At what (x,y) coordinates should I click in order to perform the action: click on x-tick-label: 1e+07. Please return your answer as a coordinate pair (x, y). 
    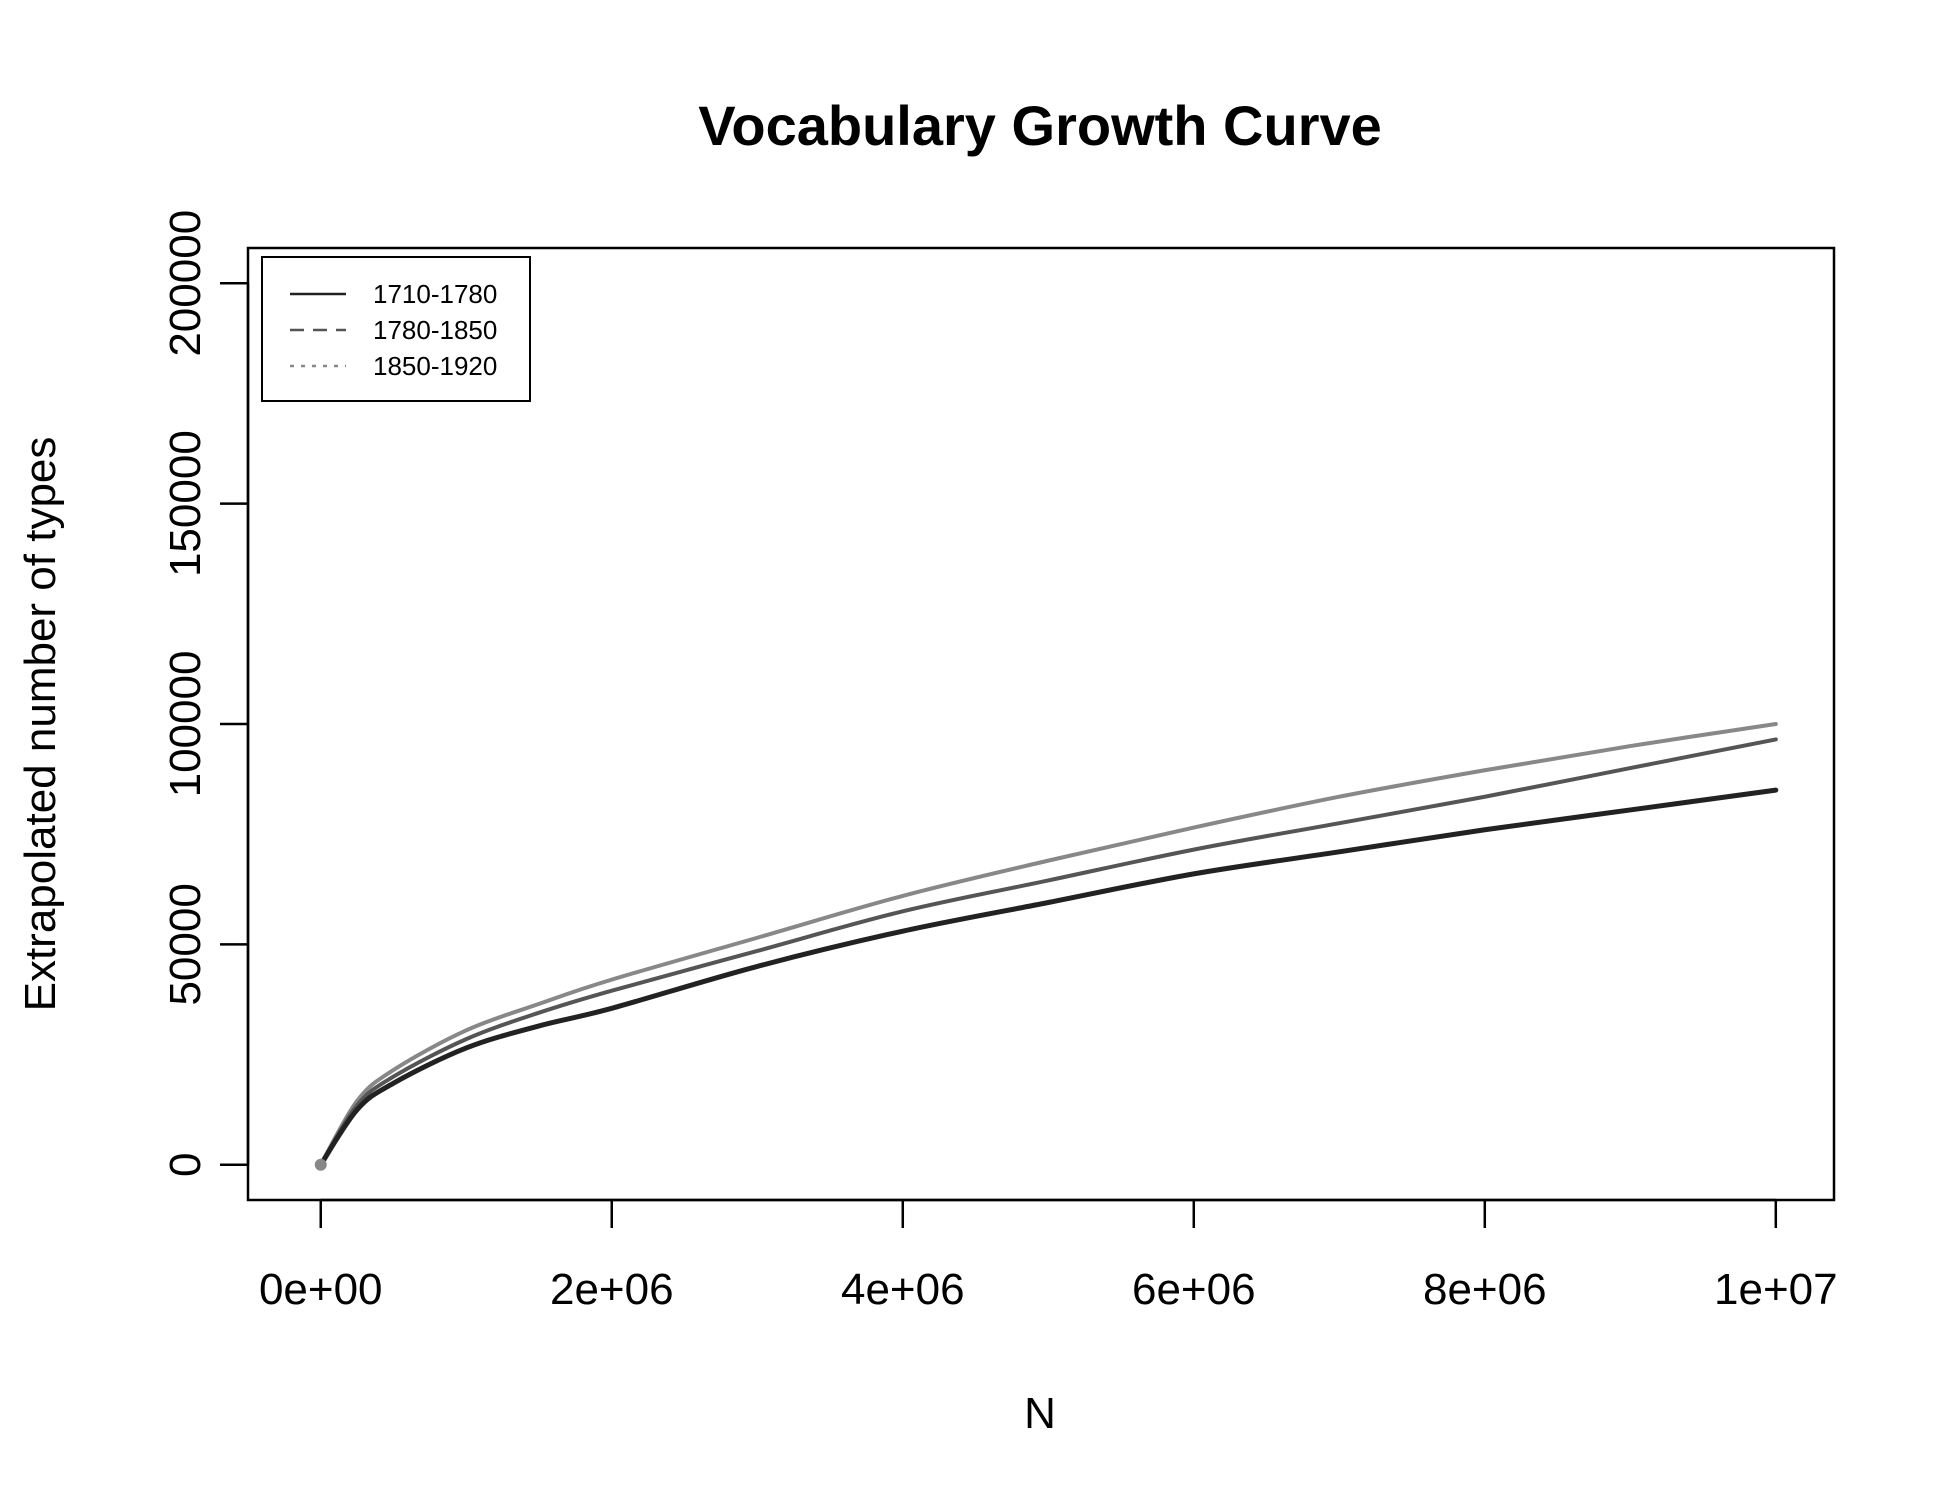
    Looking at the image, I should click on (1776, 1289).